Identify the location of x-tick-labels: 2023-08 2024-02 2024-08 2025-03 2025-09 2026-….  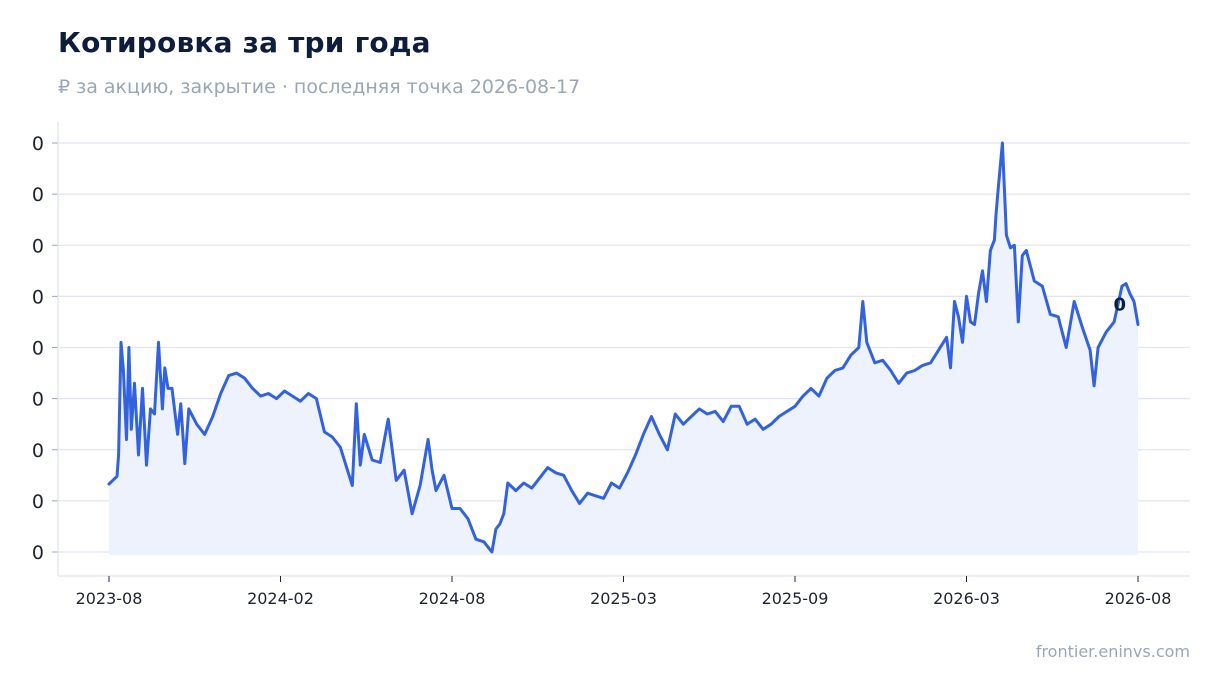
(624, 598).